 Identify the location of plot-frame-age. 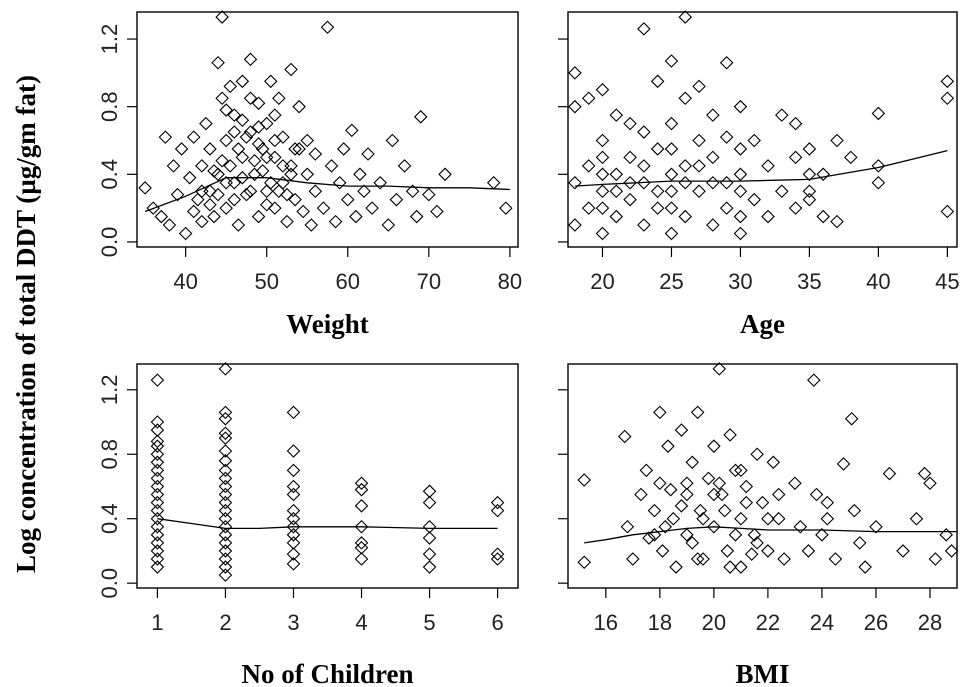
(762, 129).